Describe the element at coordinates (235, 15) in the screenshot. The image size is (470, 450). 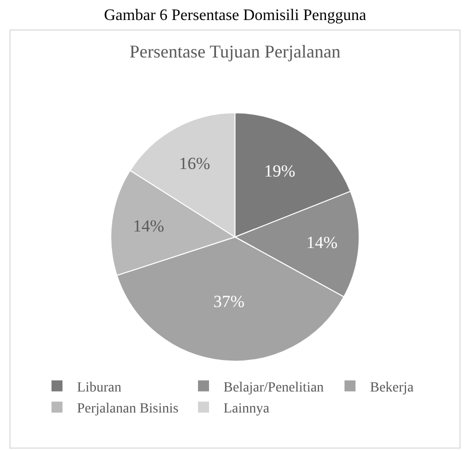
I see `text: Gambar 6 Persentase Domisili Pengguna` at that location.